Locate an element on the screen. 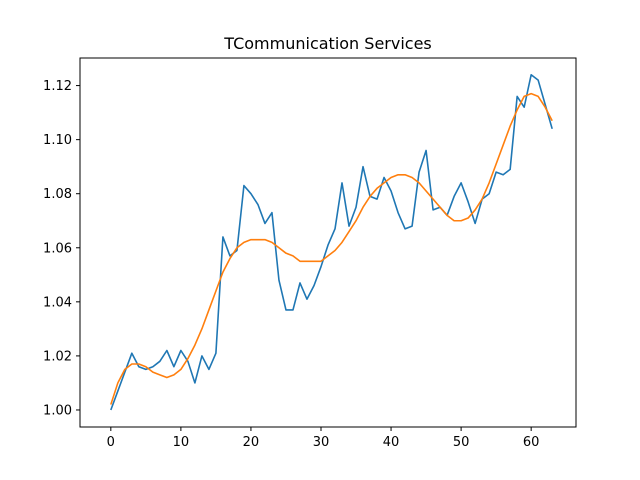 The image size is (640, 480). y-tick-label: 1.06 is located at coordinates (57, 248).